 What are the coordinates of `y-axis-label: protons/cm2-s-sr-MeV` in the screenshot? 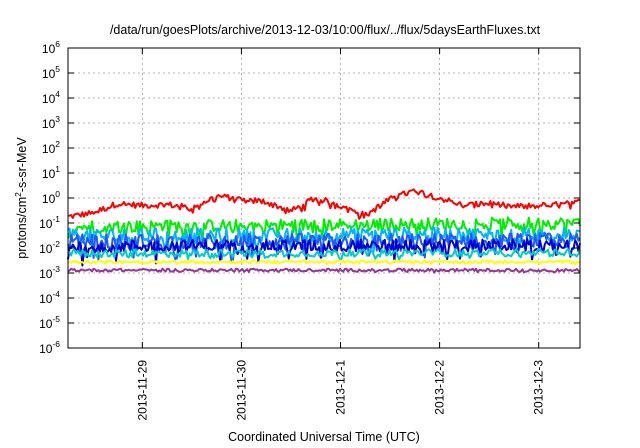 It's located at (21, 198).